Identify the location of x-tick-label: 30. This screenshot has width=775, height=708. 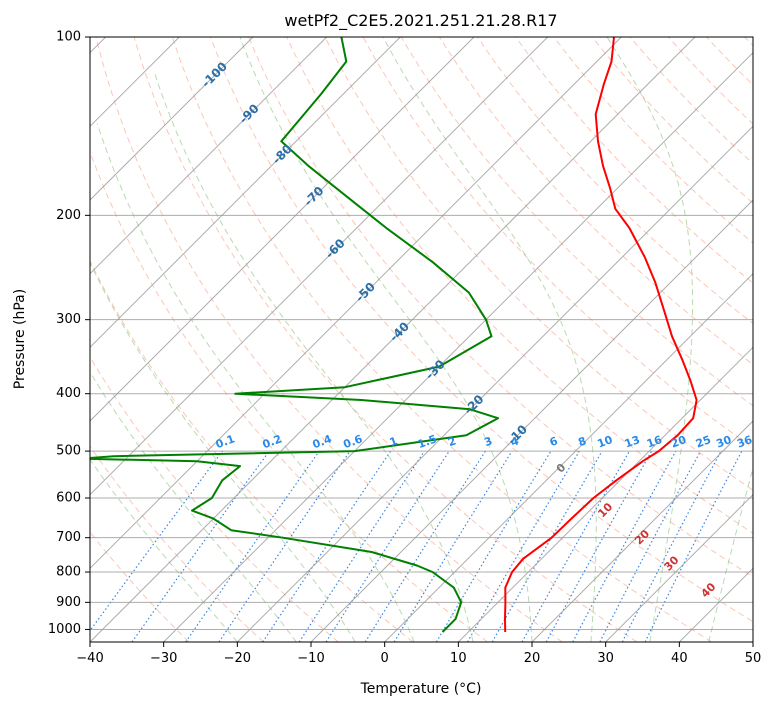
(605, 658).